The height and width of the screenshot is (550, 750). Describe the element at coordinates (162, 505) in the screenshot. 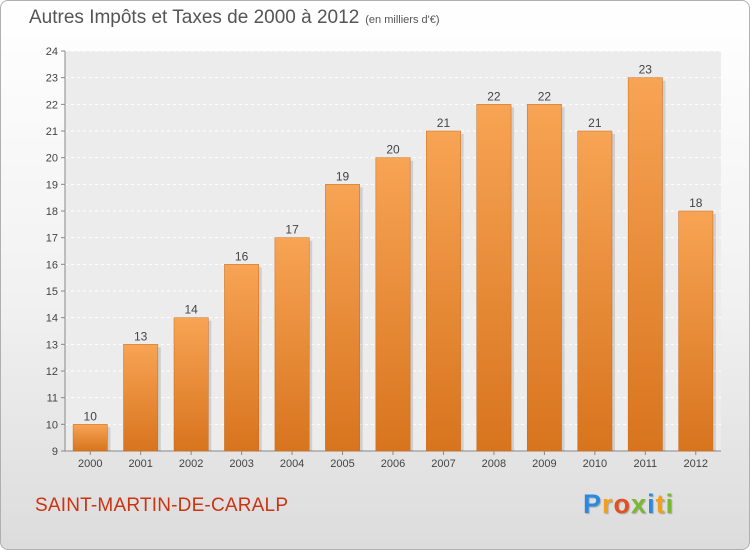

I see `commune-name: SAINT-MARTIN-DE-CARALP` at that location.